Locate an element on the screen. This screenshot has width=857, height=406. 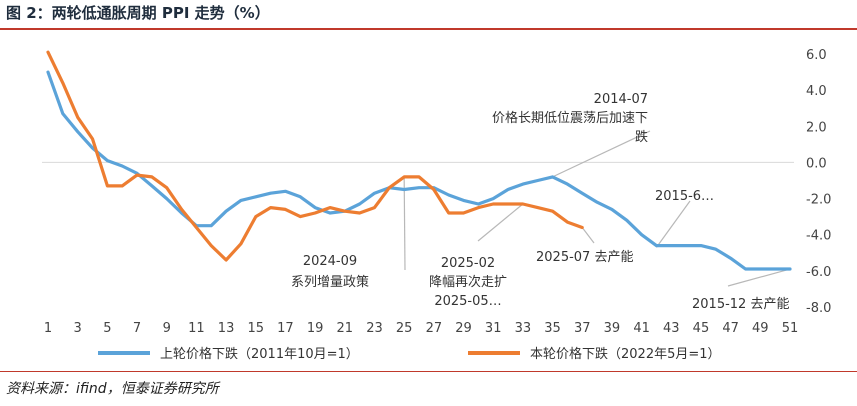
x-tick-label: 27 is located at coordinates (434, 328).